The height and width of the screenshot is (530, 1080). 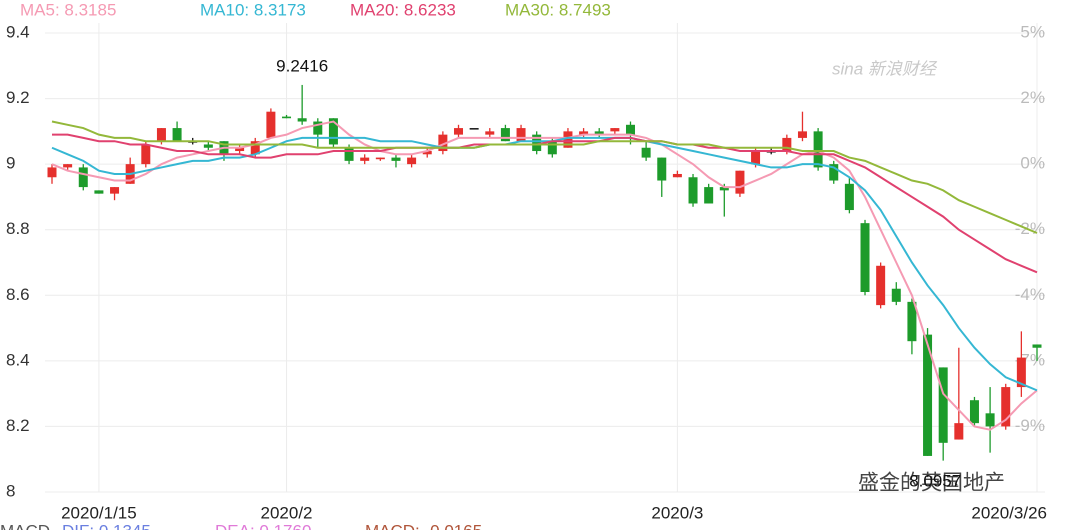 I want to click on high-annotation: 9.2416, so click(x=302, y=65).